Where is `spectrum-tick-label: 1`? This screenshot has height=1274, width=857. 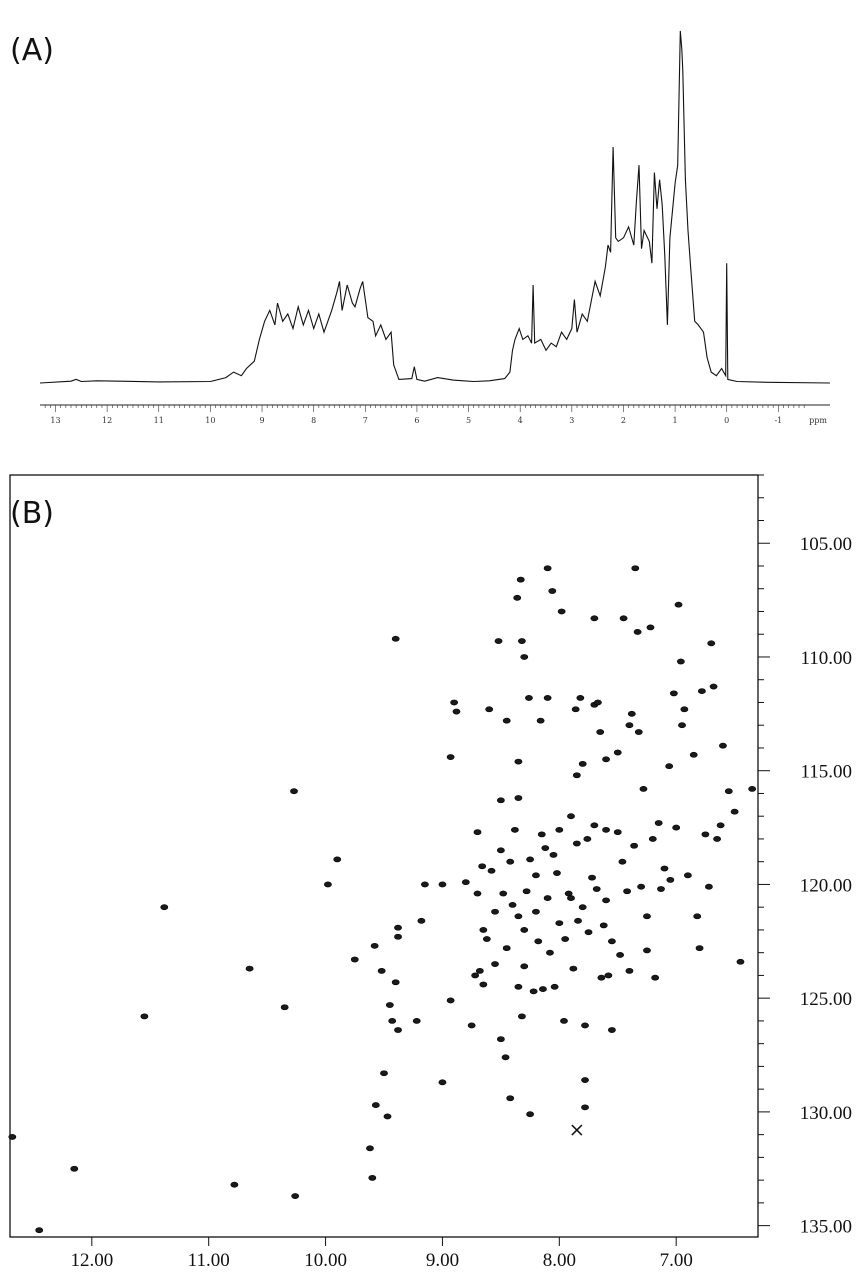
spectrum-tick-label: 1 is located at coordinates (675, 420).